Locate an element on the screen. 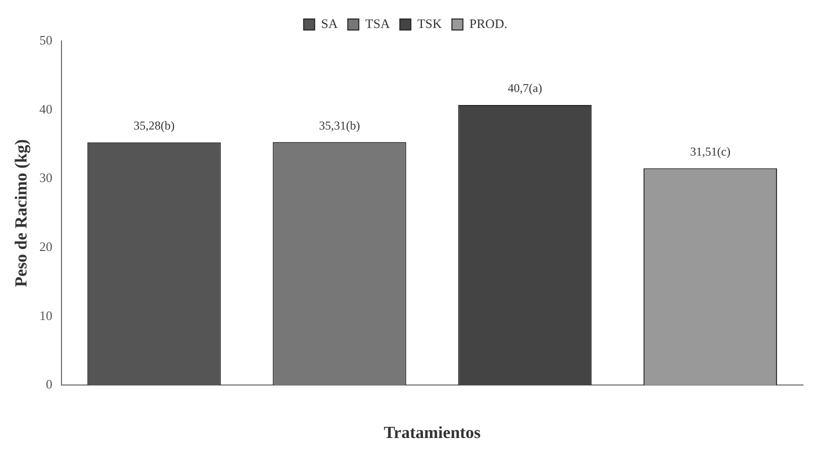  legend-label: PROD. is located at coordinates (488, 23).